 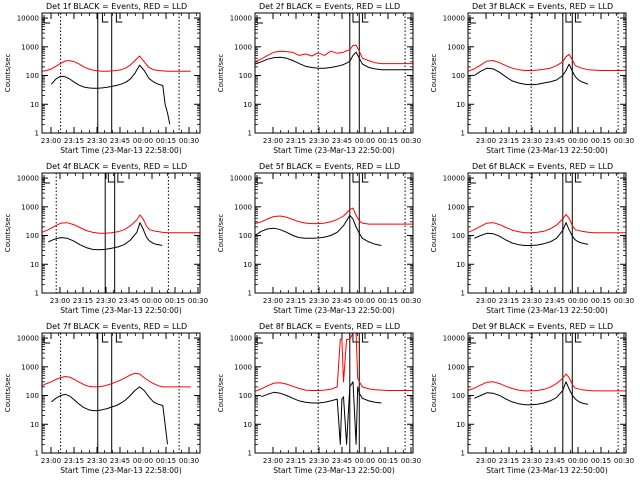 What do you see at coordinates (542, 6) in the screenshot?
I see `panel-title: Det 3f BLACK = Events, RED = LLD` at bounding box center [542, 6].